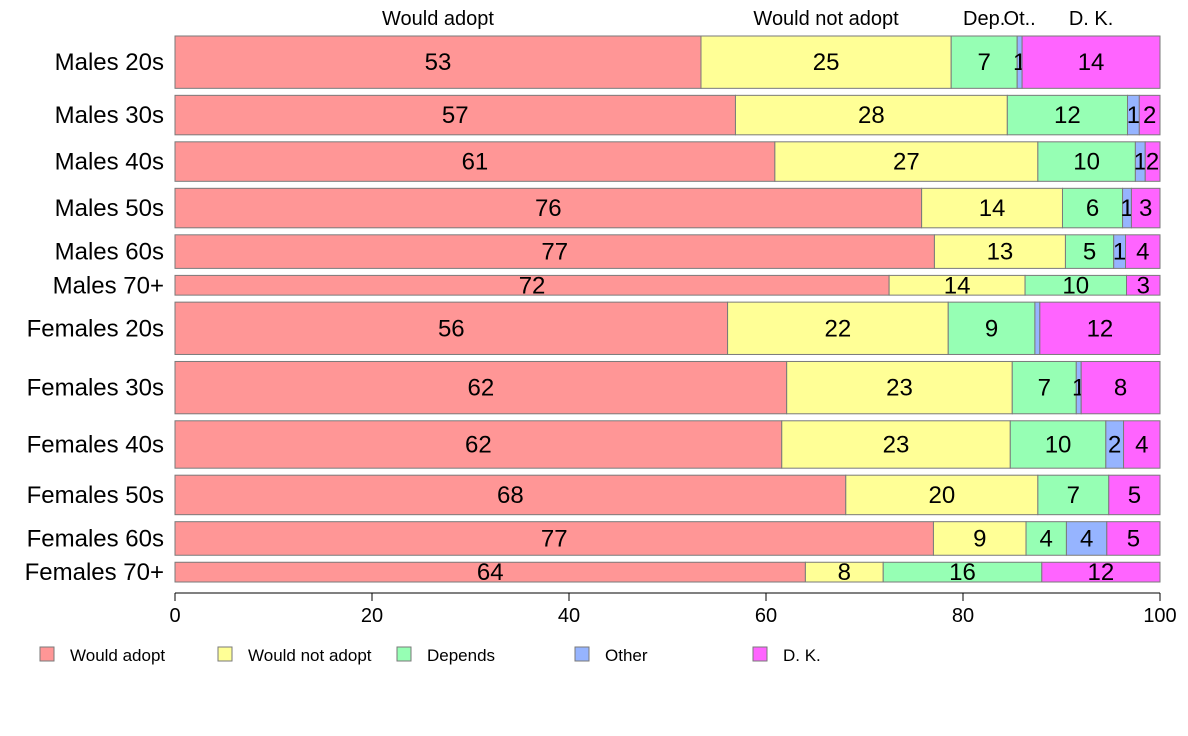  What do you see at coordinates (899, 387) in the screenshot?
I see `bar-females-30s-would-not-adopt` at bounding box center [899, 387].